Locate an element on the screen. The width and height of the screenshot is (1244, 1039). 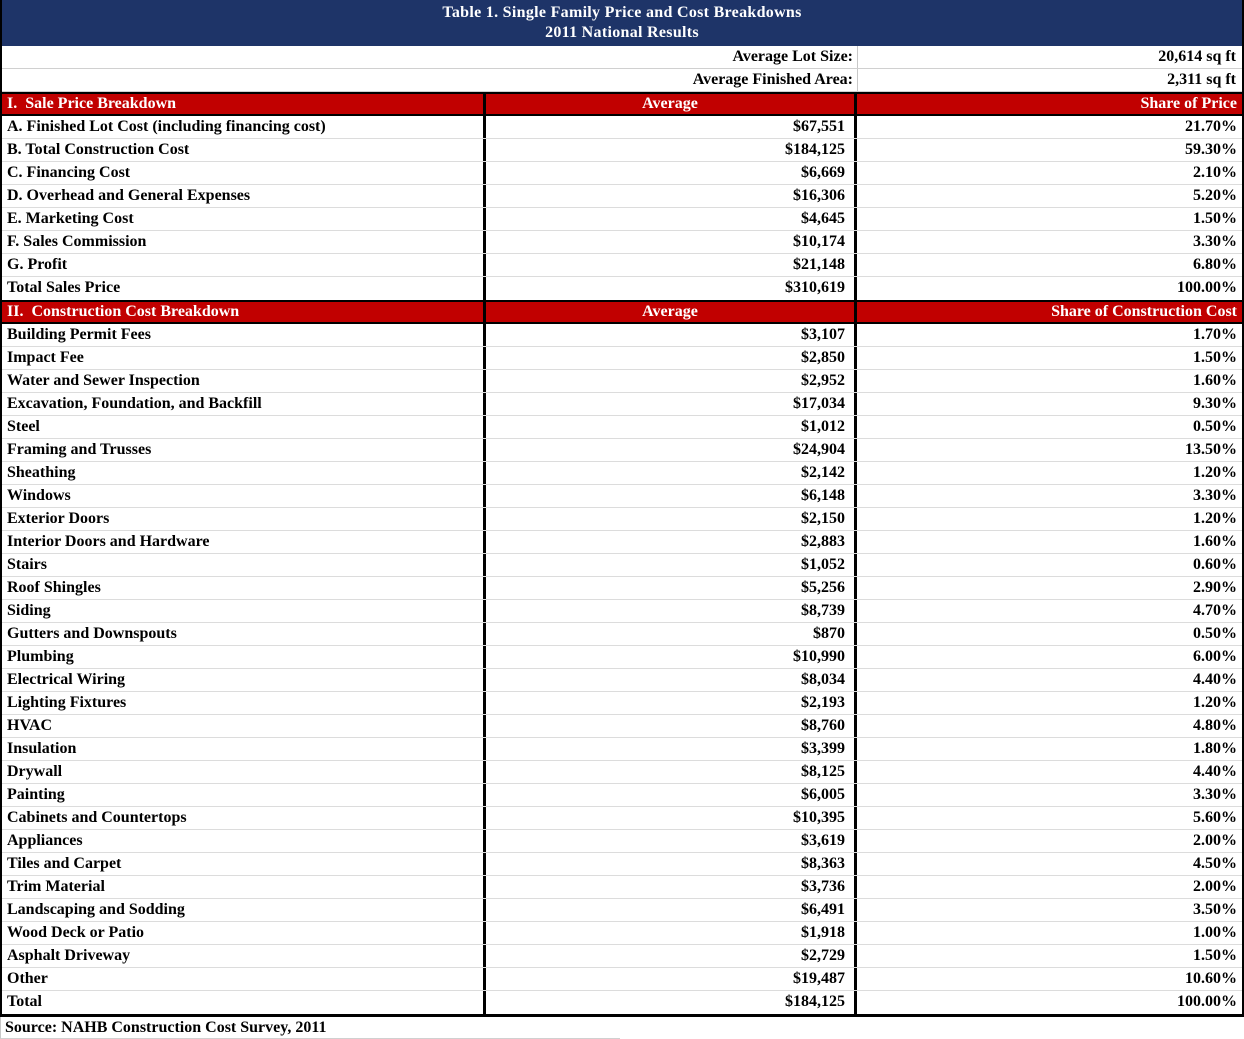
table-row: Appliances $3,619 2.00% is located at coordinates (622, 841).